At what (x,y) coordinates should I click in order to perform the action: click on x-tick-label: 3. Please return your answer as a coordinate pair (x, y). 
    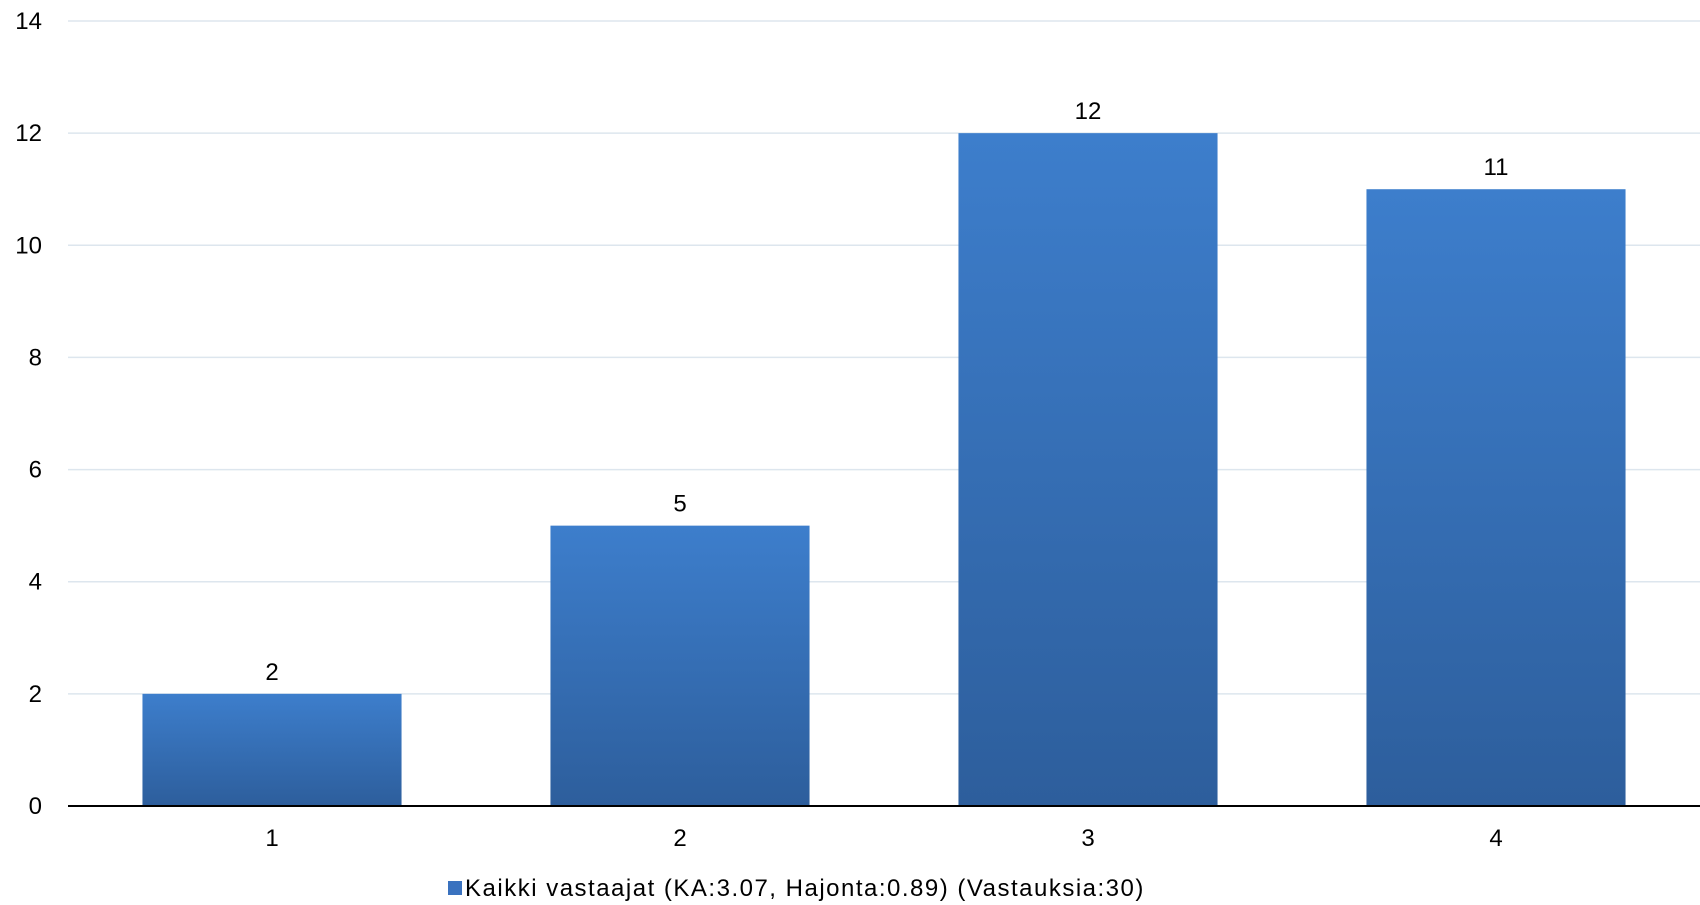
    Looking at the image, I should click on (1087, 838).